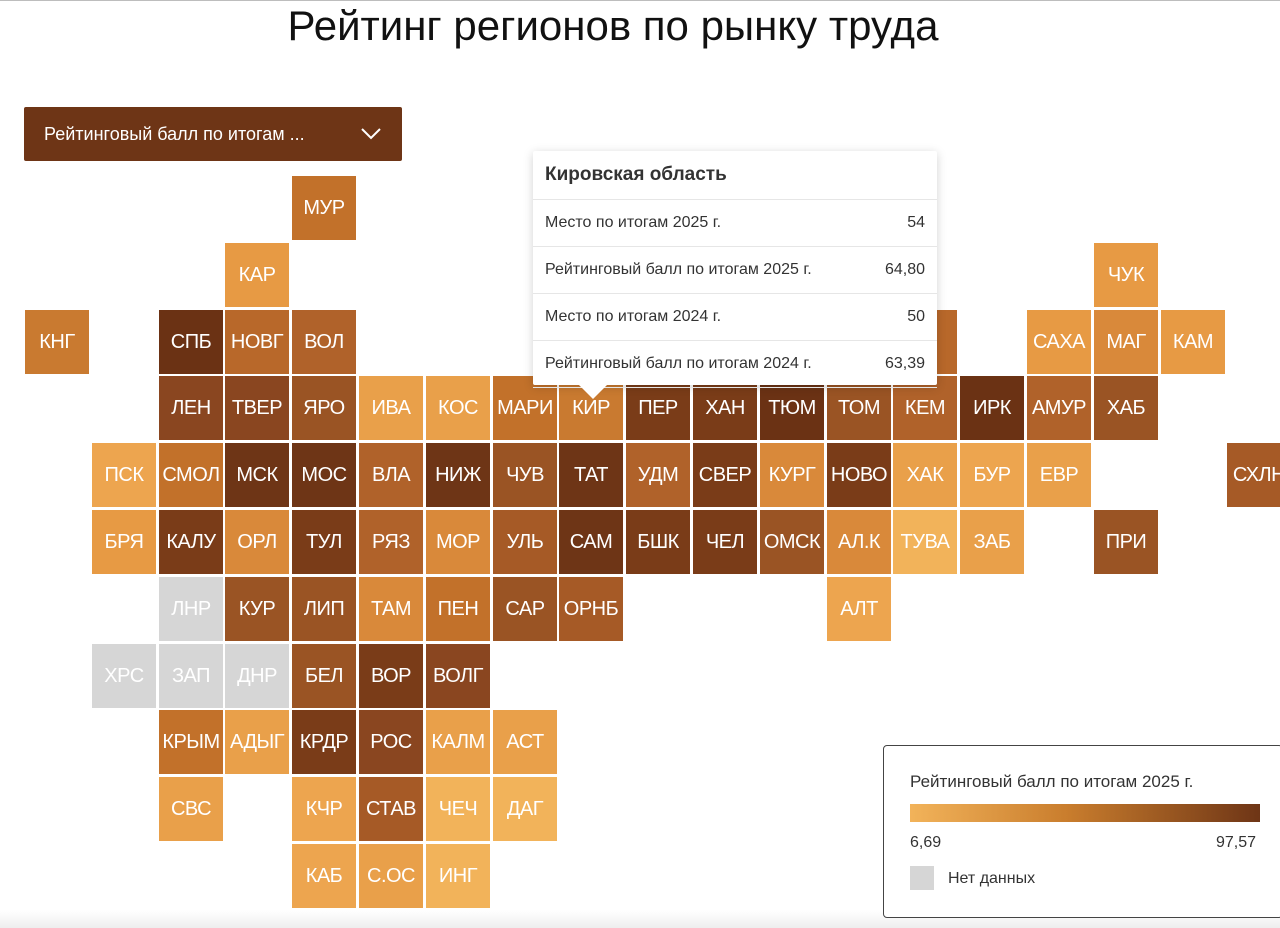 The image size is (1280, 928). What do you see at coordinates (792, 408) in the screenshot?
I see `region-tile: ТЮМ` at bounding box center [792, 408].